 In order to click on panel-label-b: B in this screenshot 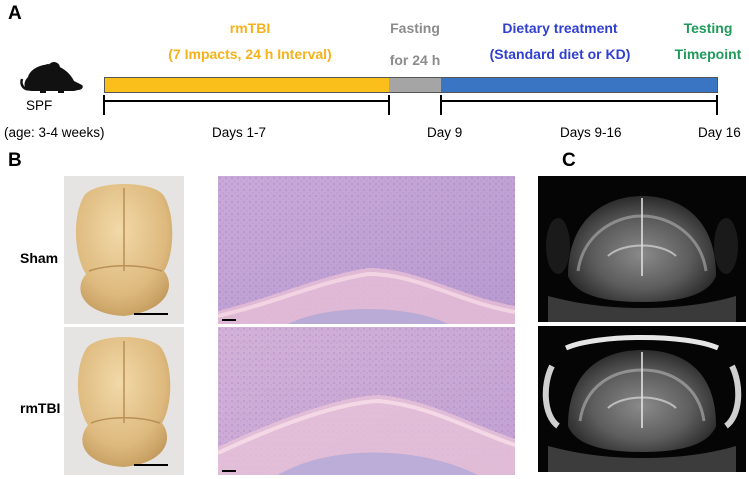, I will do `click(15, 160)`.